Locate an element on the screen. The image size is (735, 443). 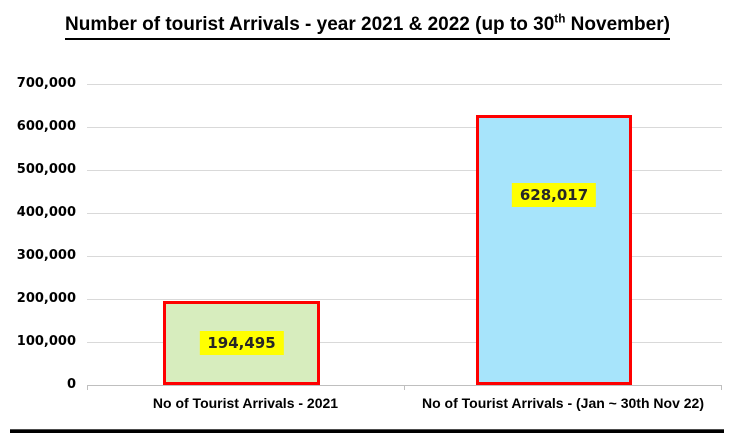
y-axis-tick-label: 200,000 is located at coordinates (46, 298).